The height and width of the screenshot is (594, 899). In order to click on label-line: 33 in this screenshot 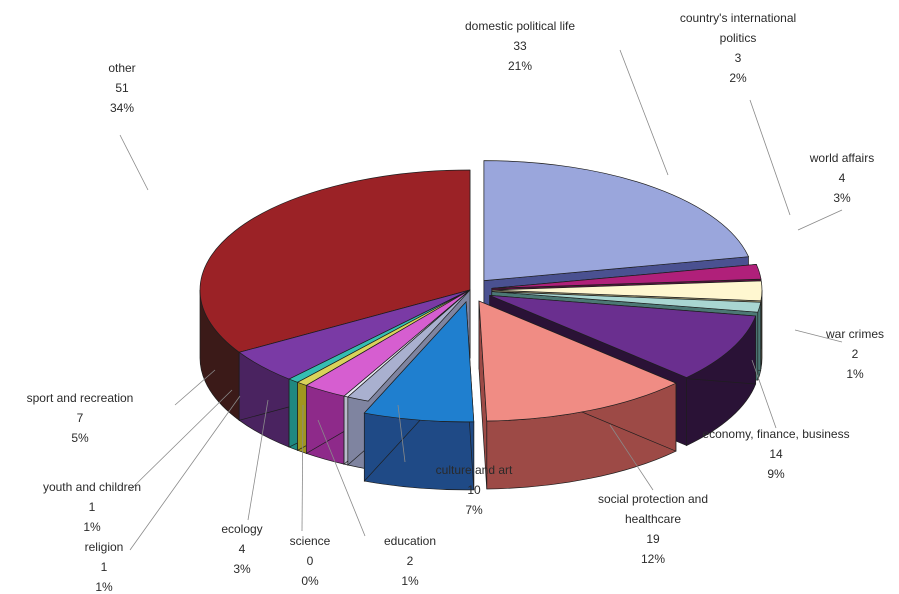, I will do `click(520, 46)`.